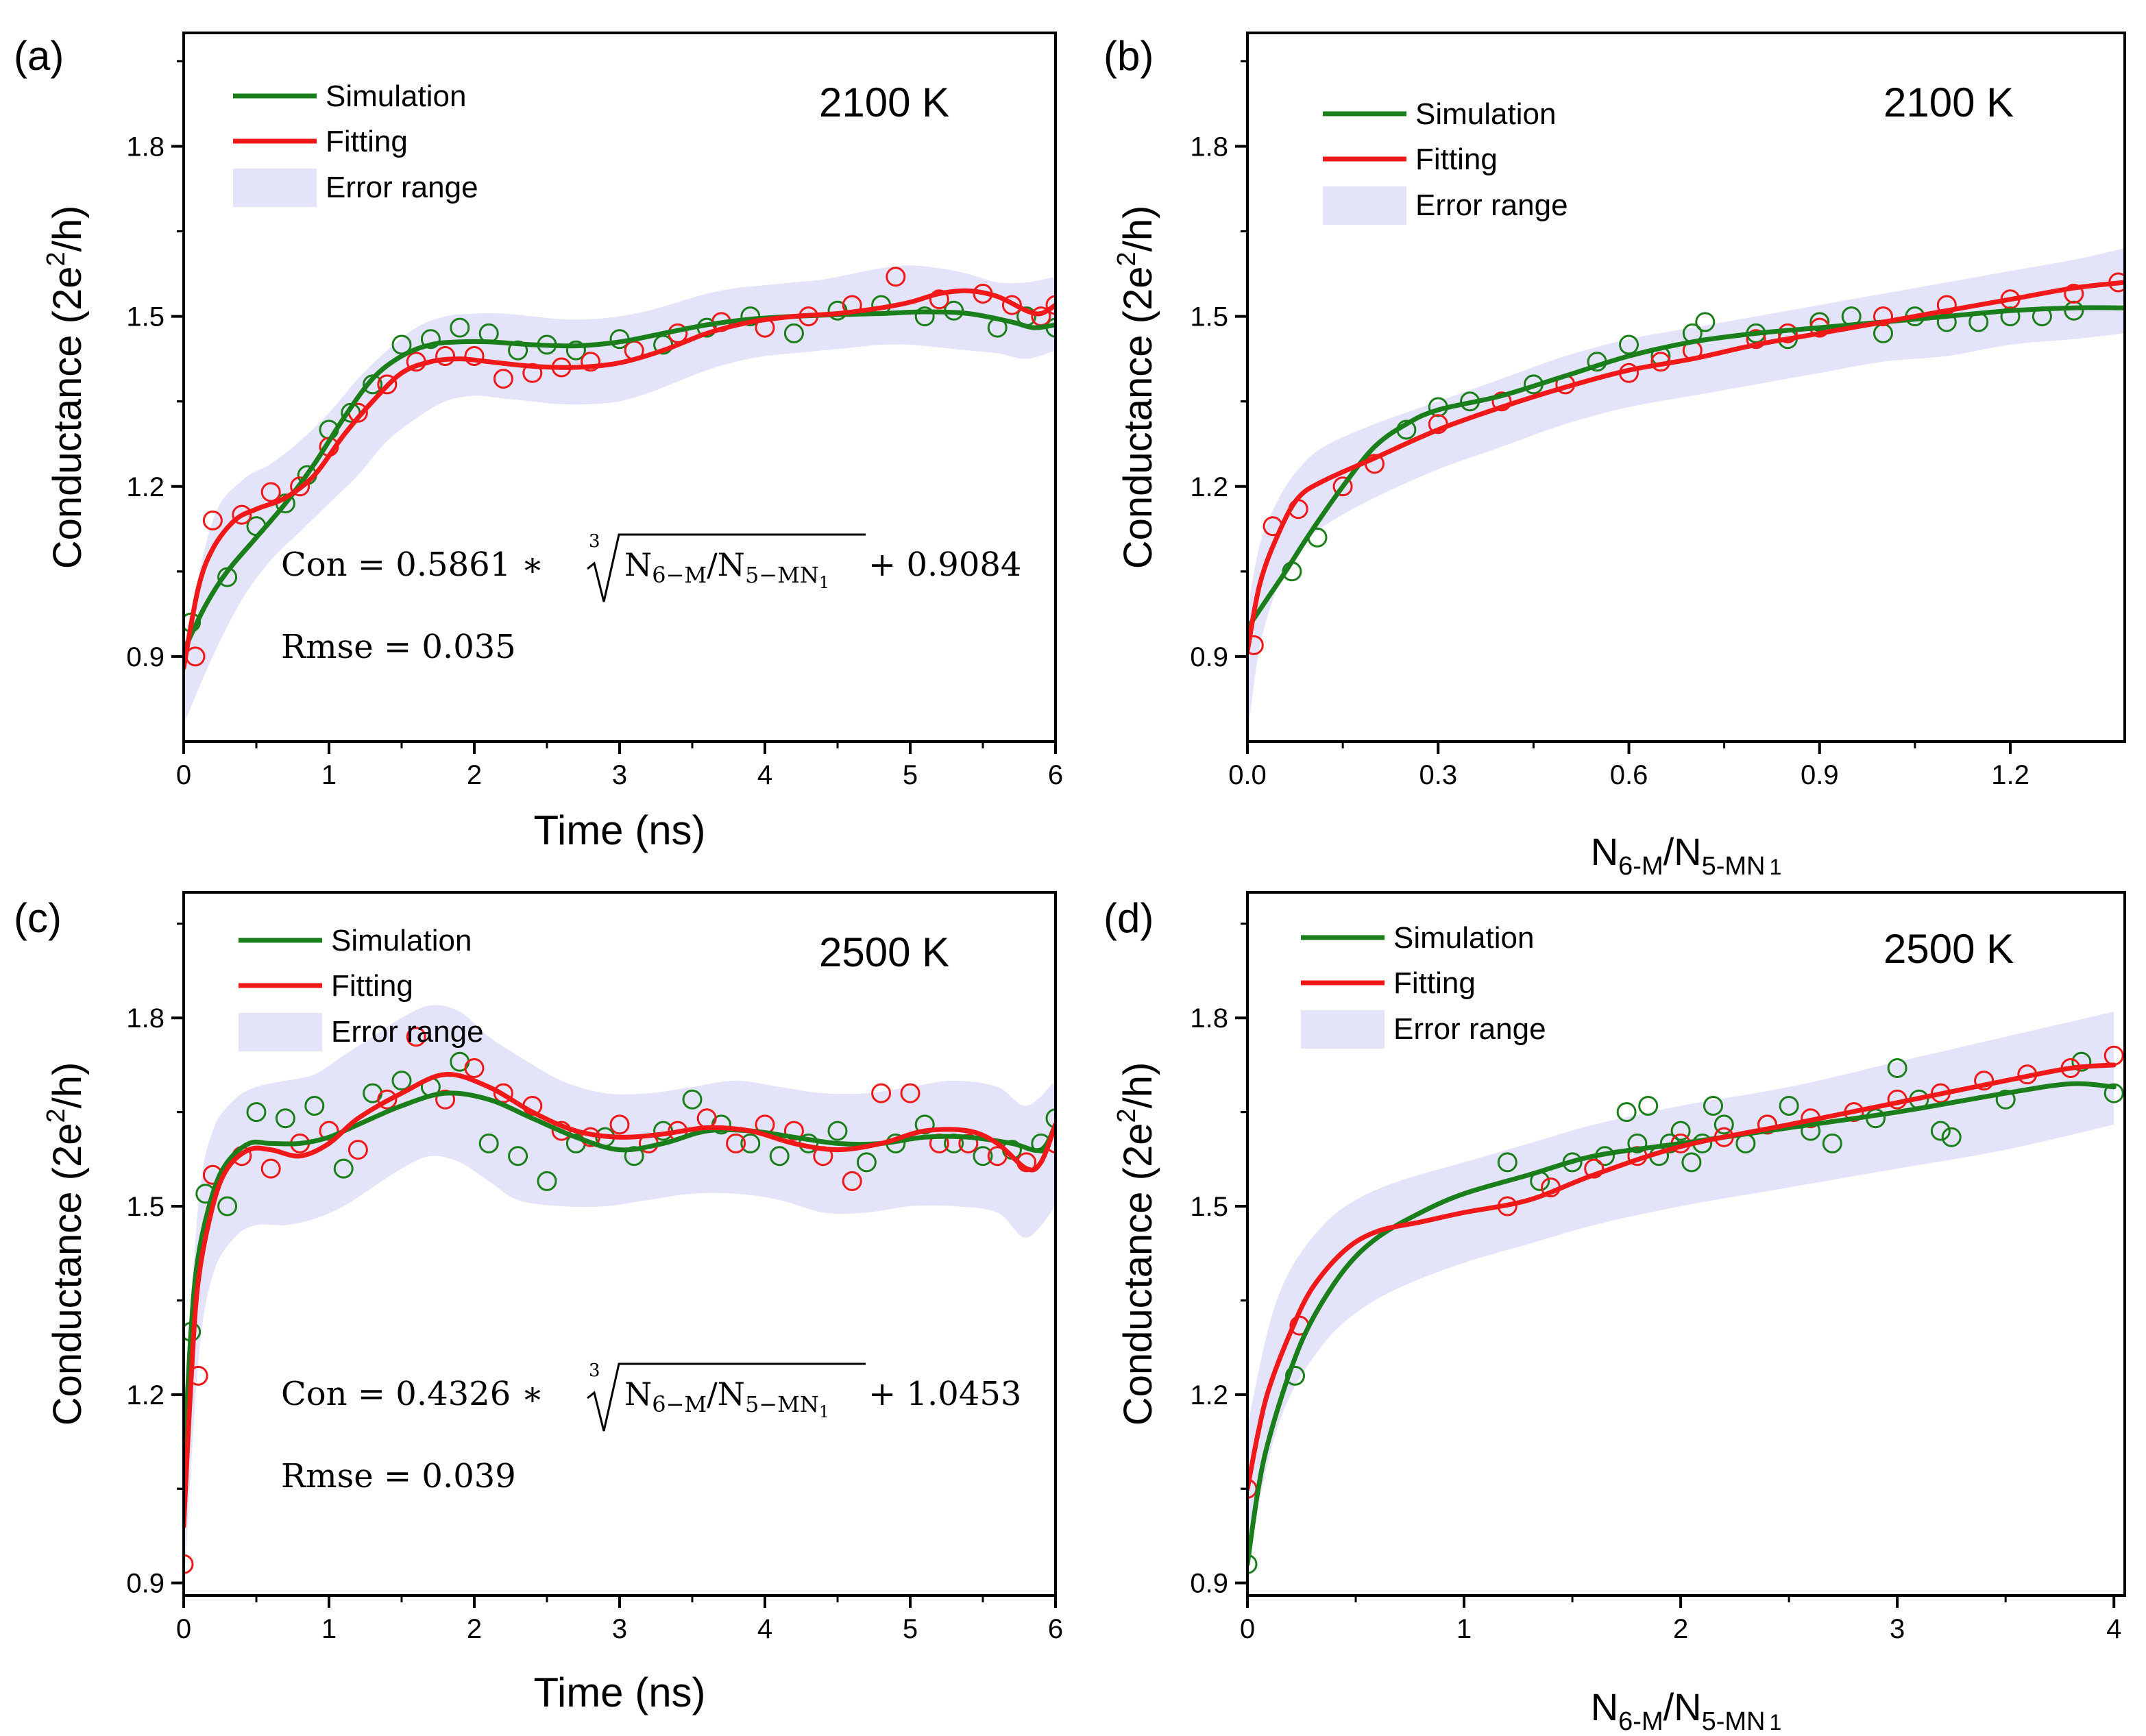 This screenshot has height=1736, width=2146. Describe the element at coordinates (2010, 775) in the screenshot. I see `x-tick-label: 1.2` at that location.